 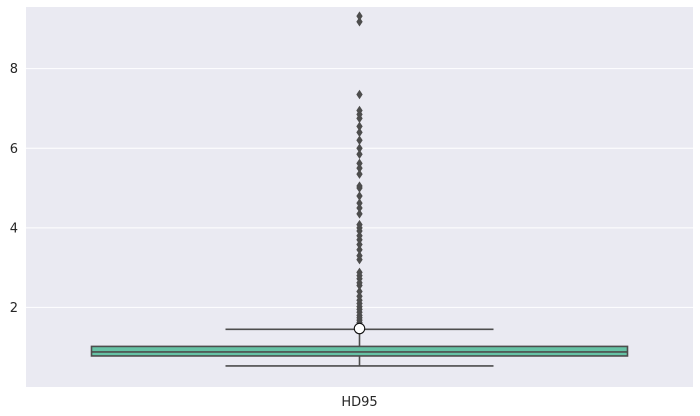 What do you see at coordinates (359, 402) in the screenshot?
I see `x-tick-label: HD95` at bounding box center [359, 402].